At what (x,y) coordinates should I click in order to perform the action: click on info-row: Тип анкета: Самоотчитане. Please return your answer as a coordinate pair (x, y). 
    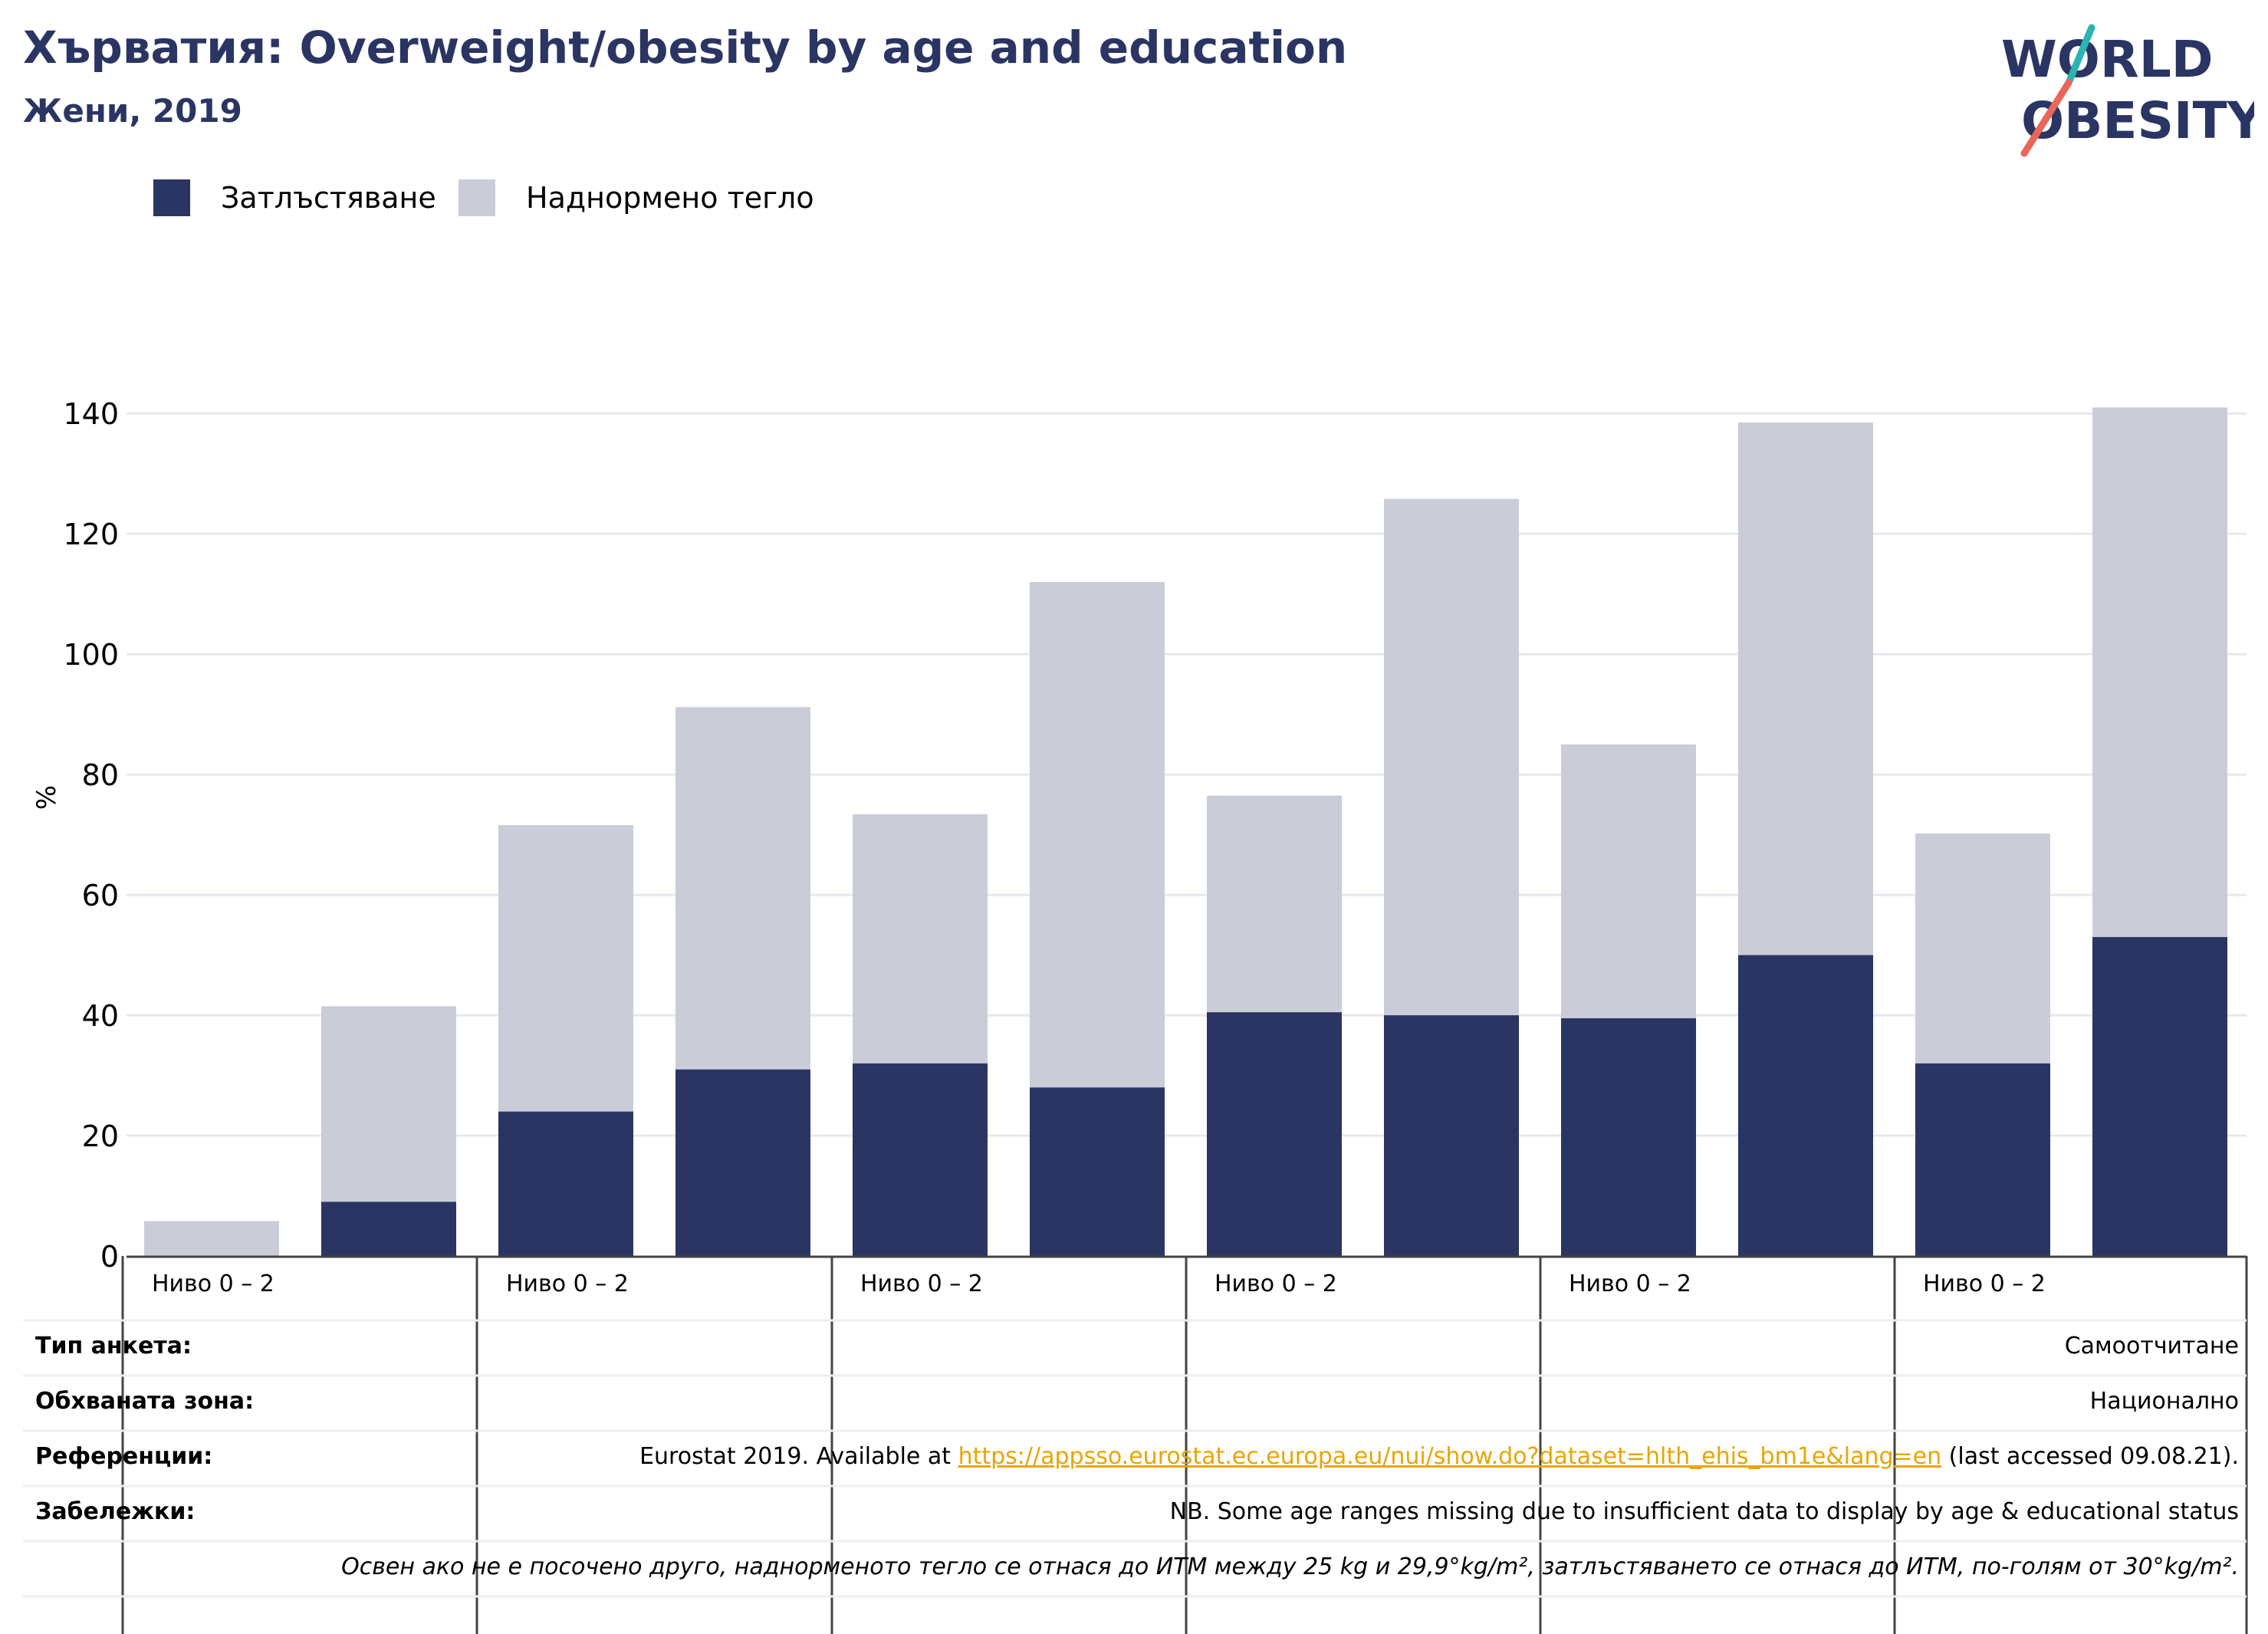
    Looking at the image, I should click on (1135, 1348).